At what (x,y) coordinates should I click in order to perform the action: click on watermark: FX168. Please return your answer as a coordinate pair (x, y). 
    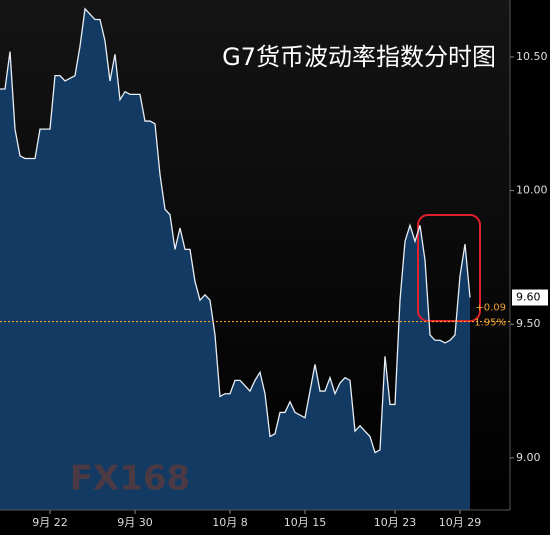
    Looking at the image, I should click on (130, 479).